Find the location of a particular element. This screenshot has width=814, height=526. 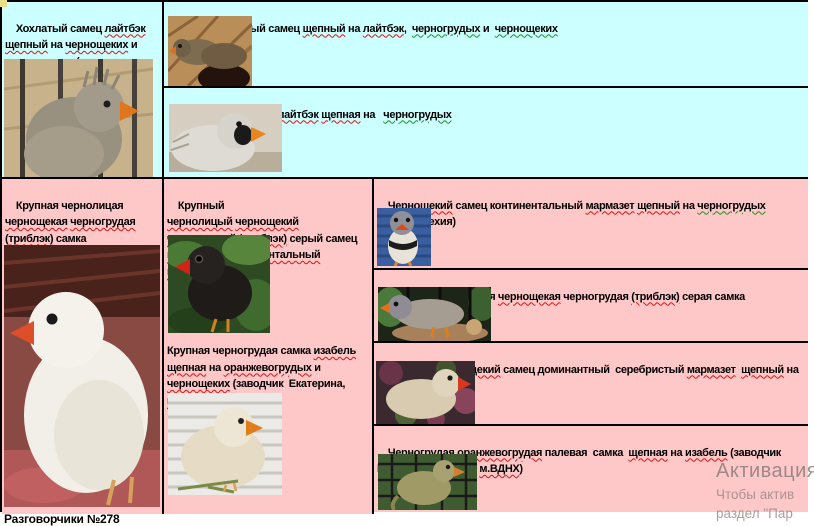

table-corner-marker is located at coordinates (3, 3).